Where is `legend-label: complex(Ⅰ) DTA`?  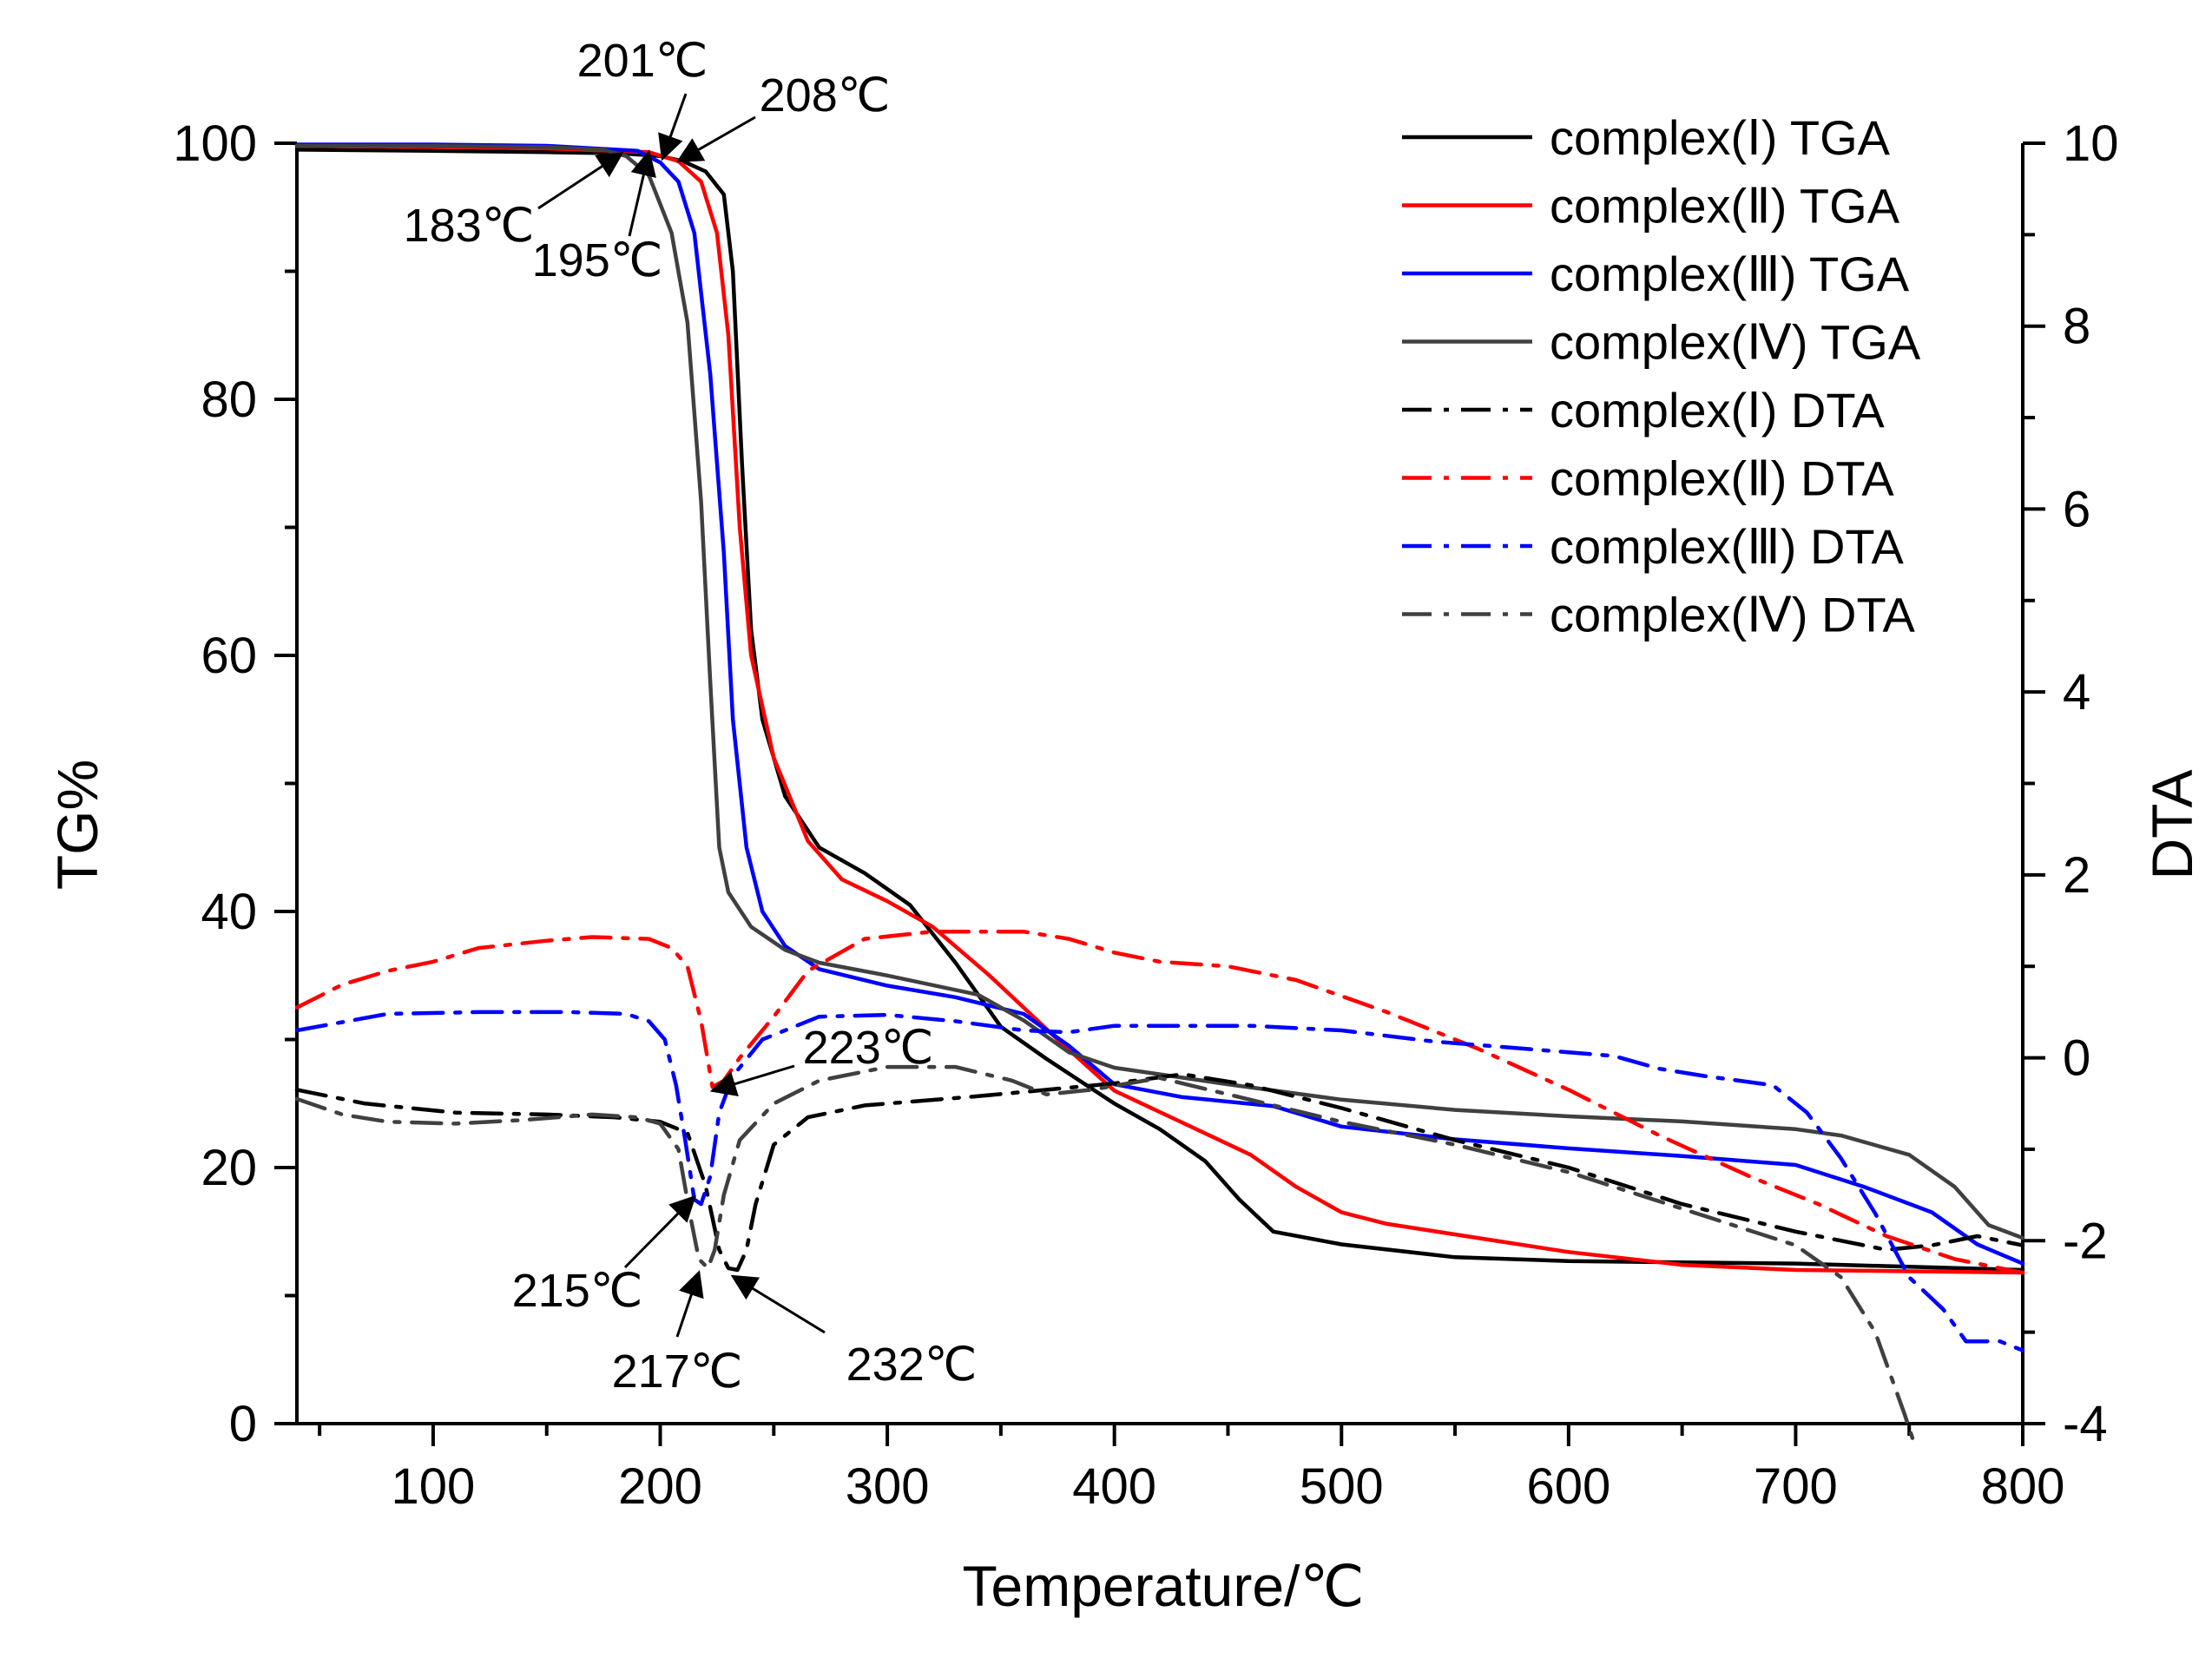
legend-label: complex(Ⅰ) DTA is located at coordinates (1717, 410).